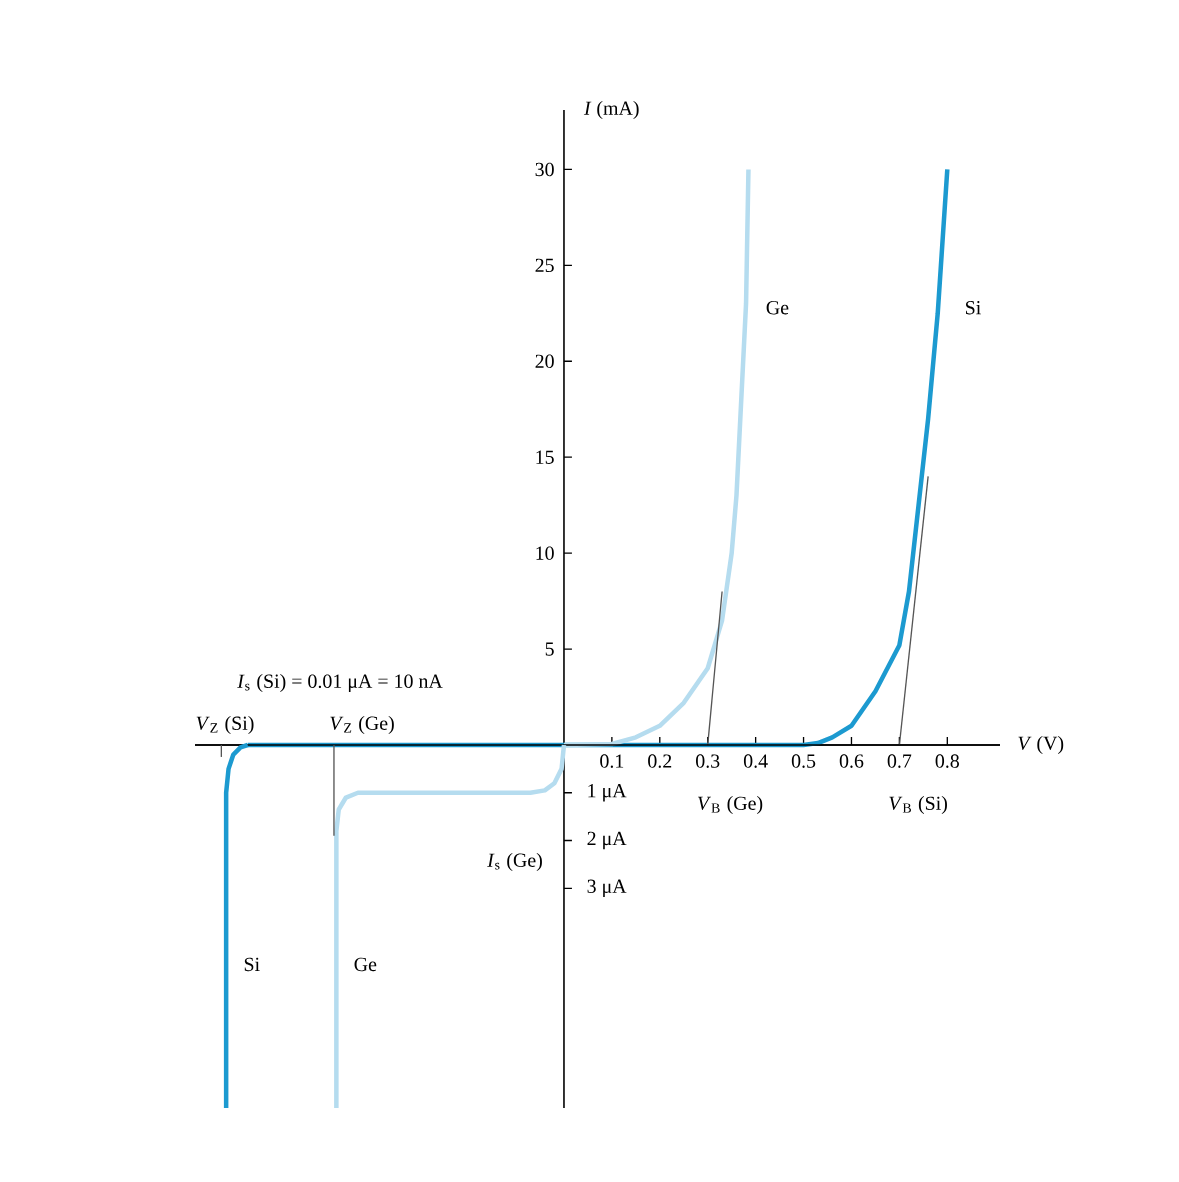 This screenshot has height=1182, width=1179. I want to click on y-tick-label: 20, so click(544, 361).